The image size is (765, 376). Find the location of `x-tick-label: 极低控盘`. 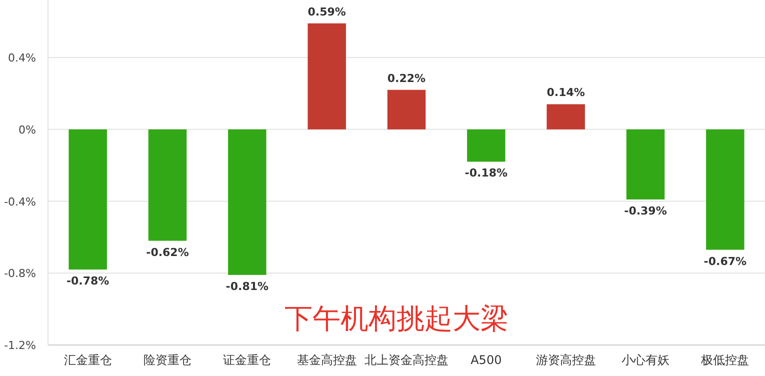

x-tick-label: 极低控盘 is located at coordinates (725, 360).